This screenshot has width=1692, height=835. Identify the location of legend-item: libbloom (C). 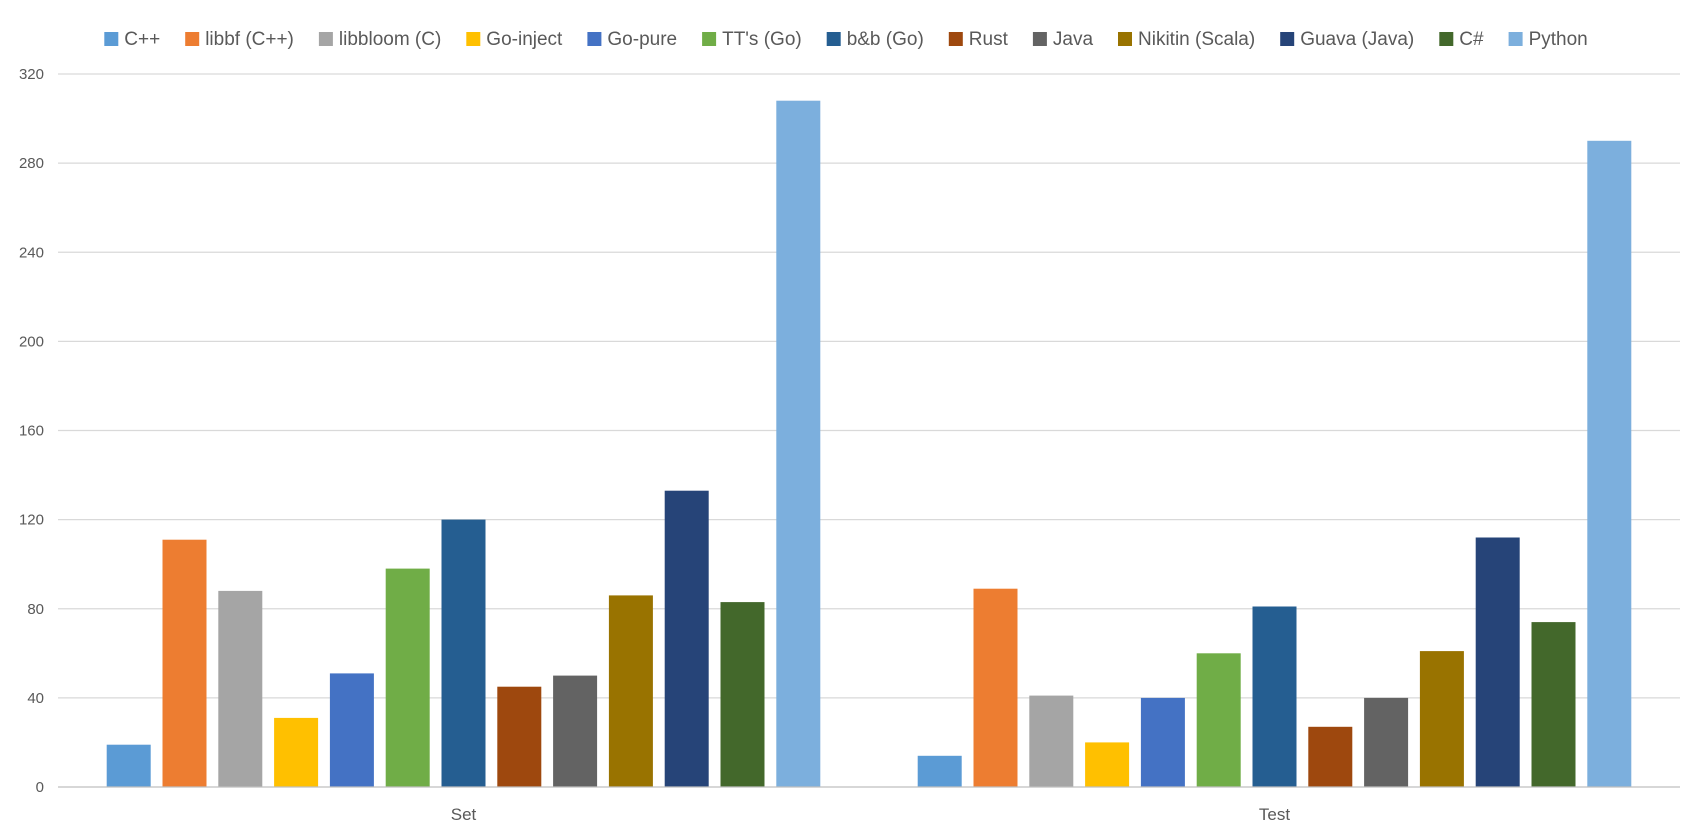
(379, 39).